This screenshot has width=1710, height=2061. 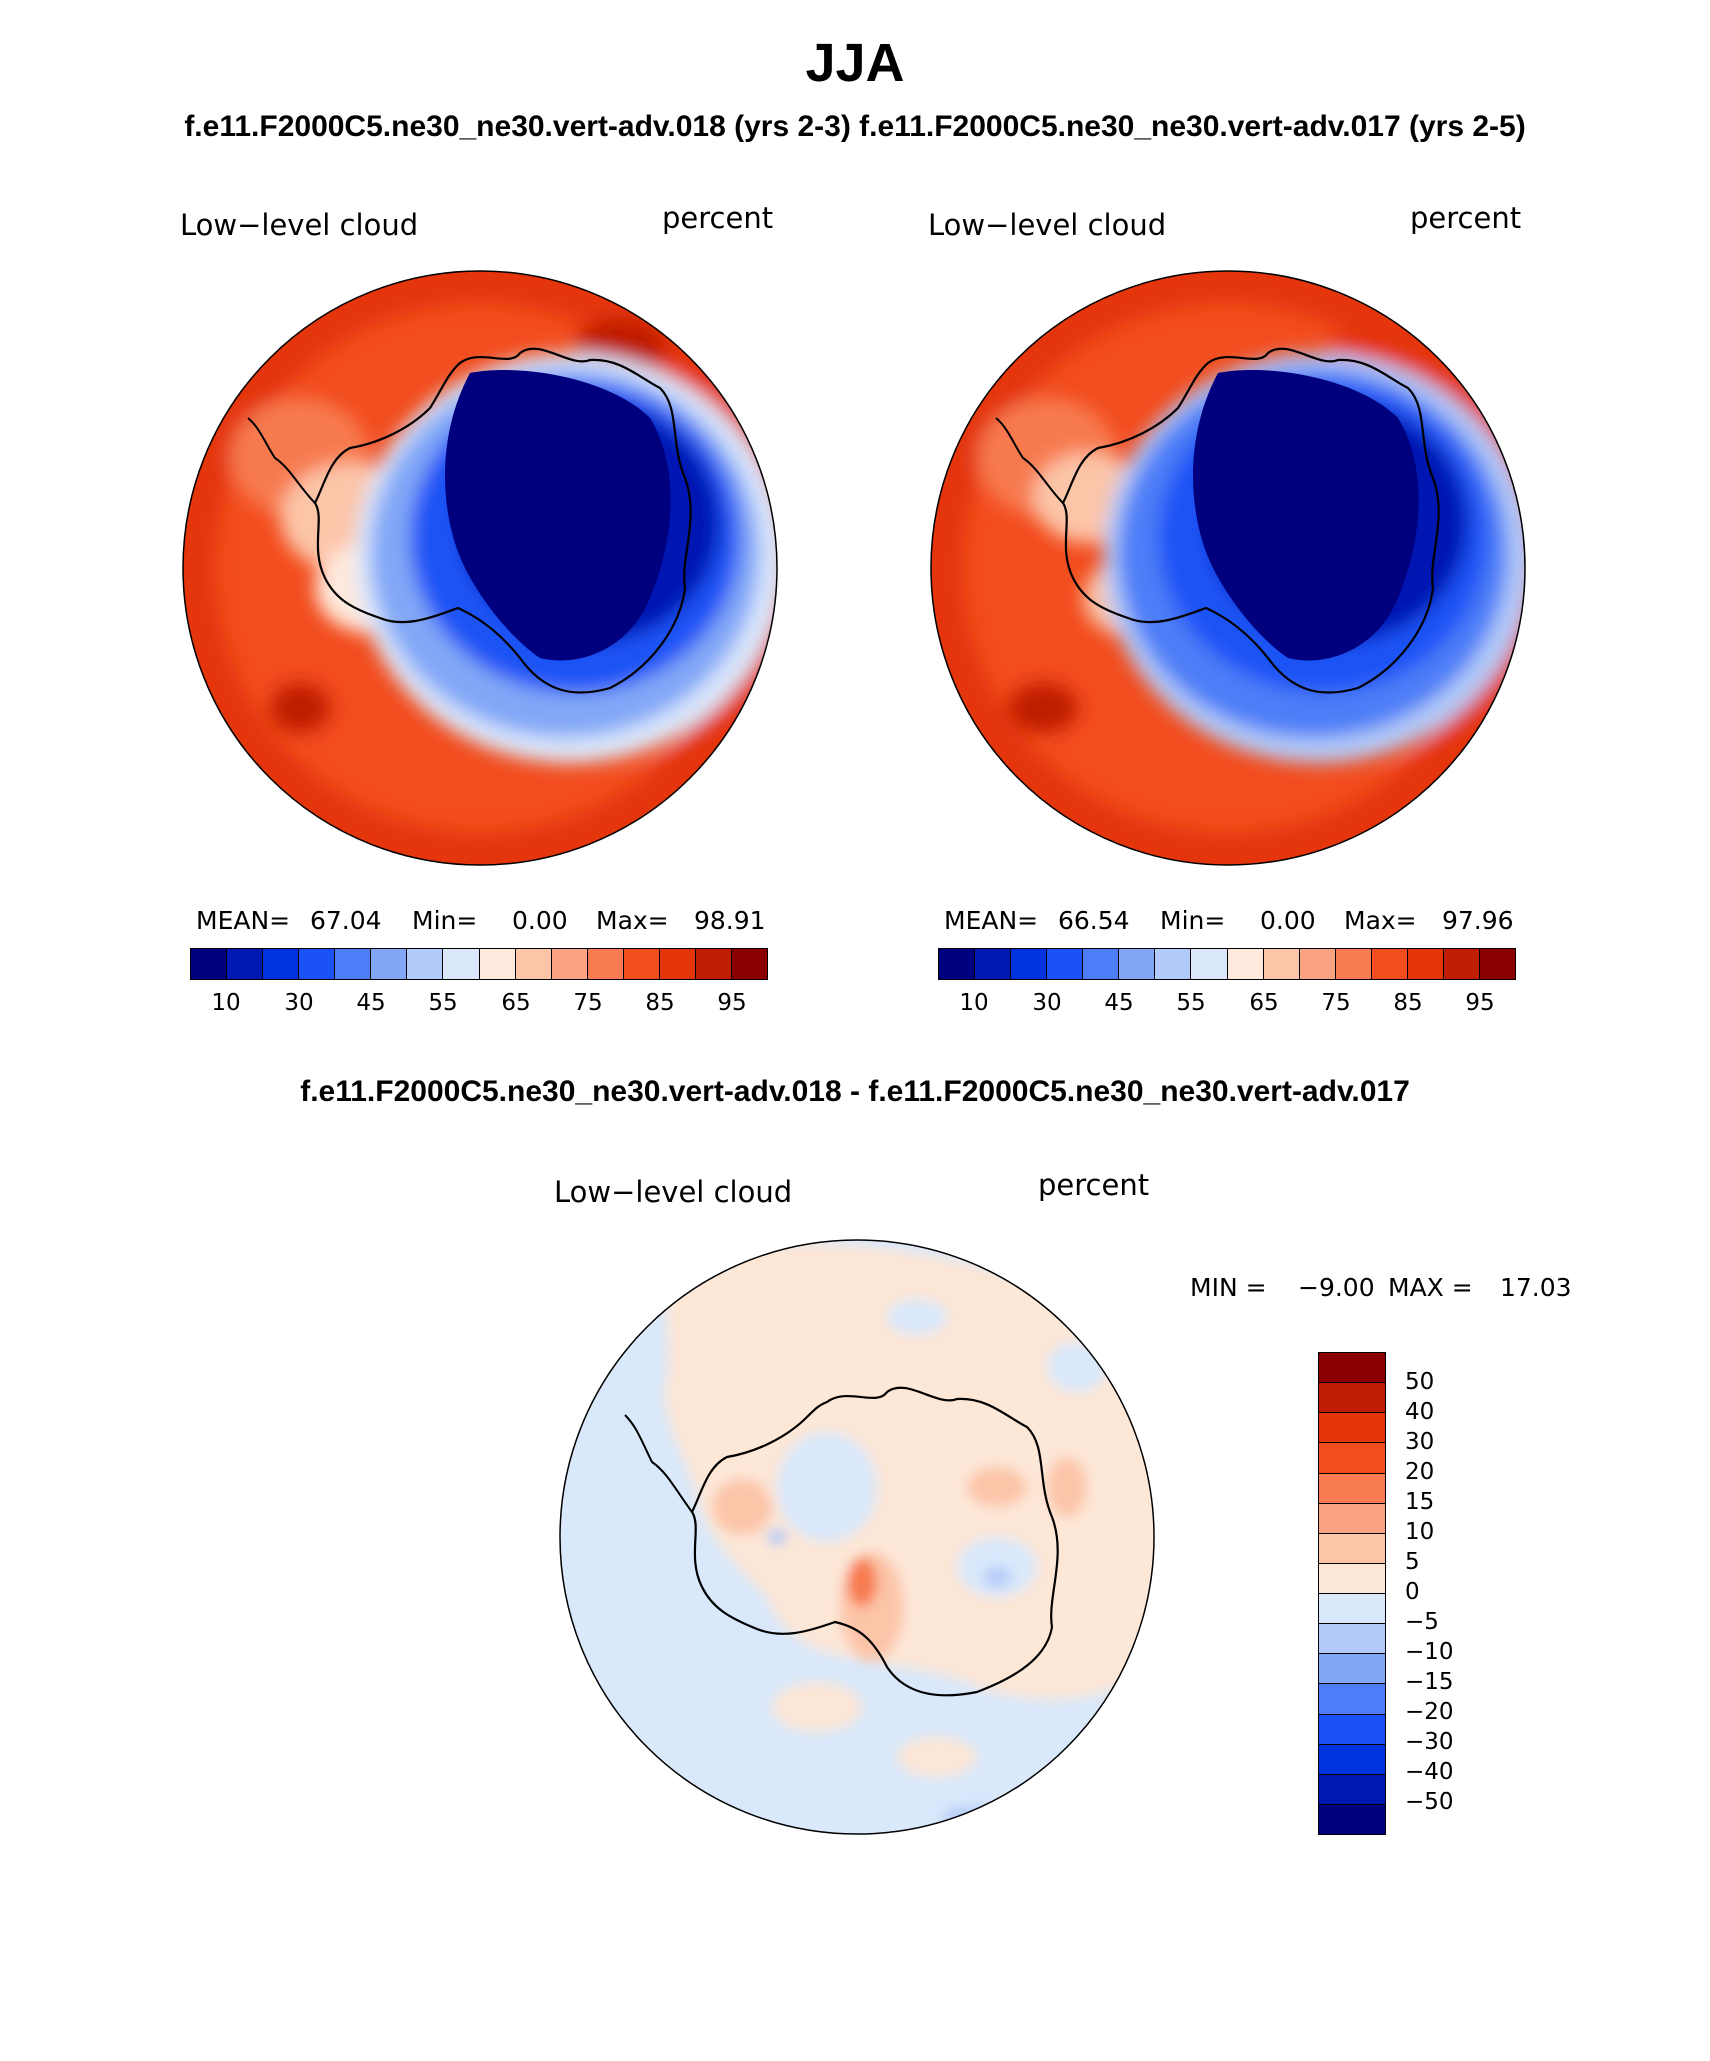 What do you see at coordinates (243, 920) in the screenshot?
I see `panel1-mean-label: MEAN=` at bounding box center [243, 920].